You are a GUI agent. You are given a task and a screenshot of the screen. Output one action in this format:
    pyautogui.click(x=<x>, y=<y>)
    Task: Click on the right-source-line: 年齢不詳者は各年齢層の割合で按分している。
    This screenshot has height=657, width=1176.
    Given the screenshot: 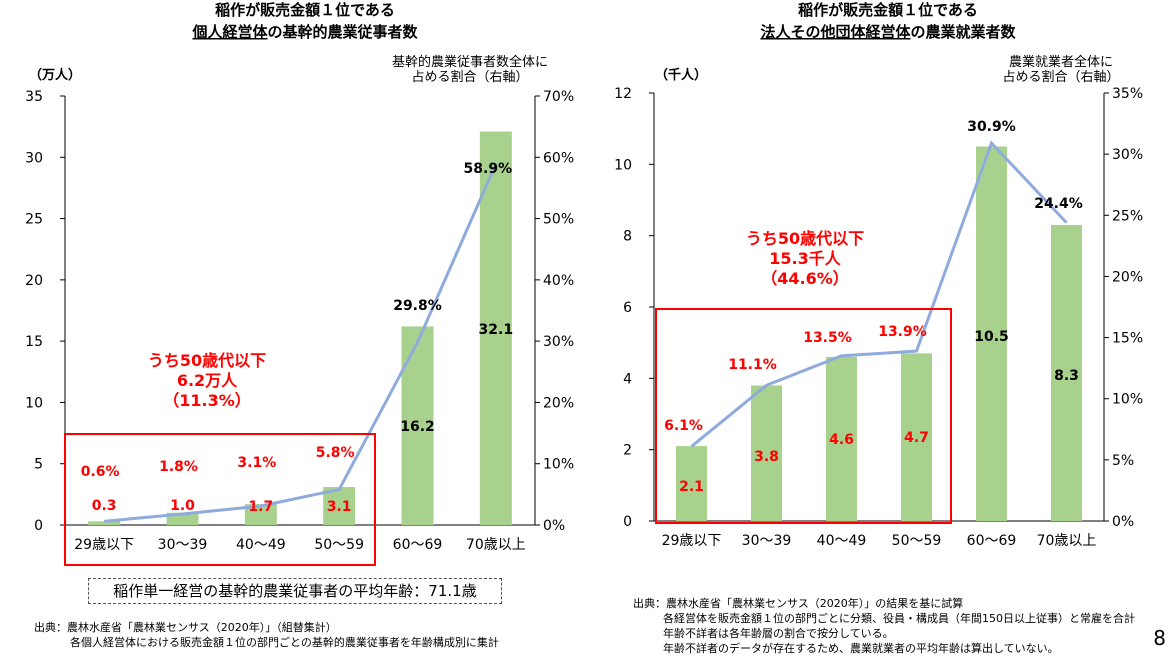 What is the action you would take?
    pyautogui.click(x=778, y=633)
    